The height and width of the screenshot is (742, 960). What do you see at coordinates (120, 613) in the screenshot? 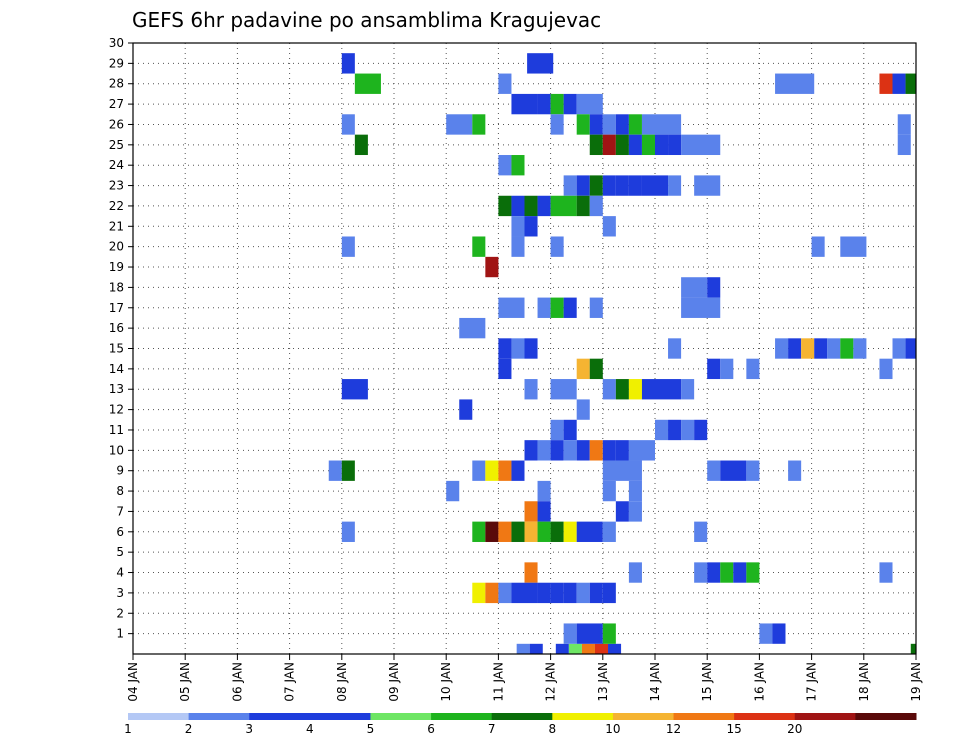
I see `y-tick-label: 2` at bounding box center [120, 613].